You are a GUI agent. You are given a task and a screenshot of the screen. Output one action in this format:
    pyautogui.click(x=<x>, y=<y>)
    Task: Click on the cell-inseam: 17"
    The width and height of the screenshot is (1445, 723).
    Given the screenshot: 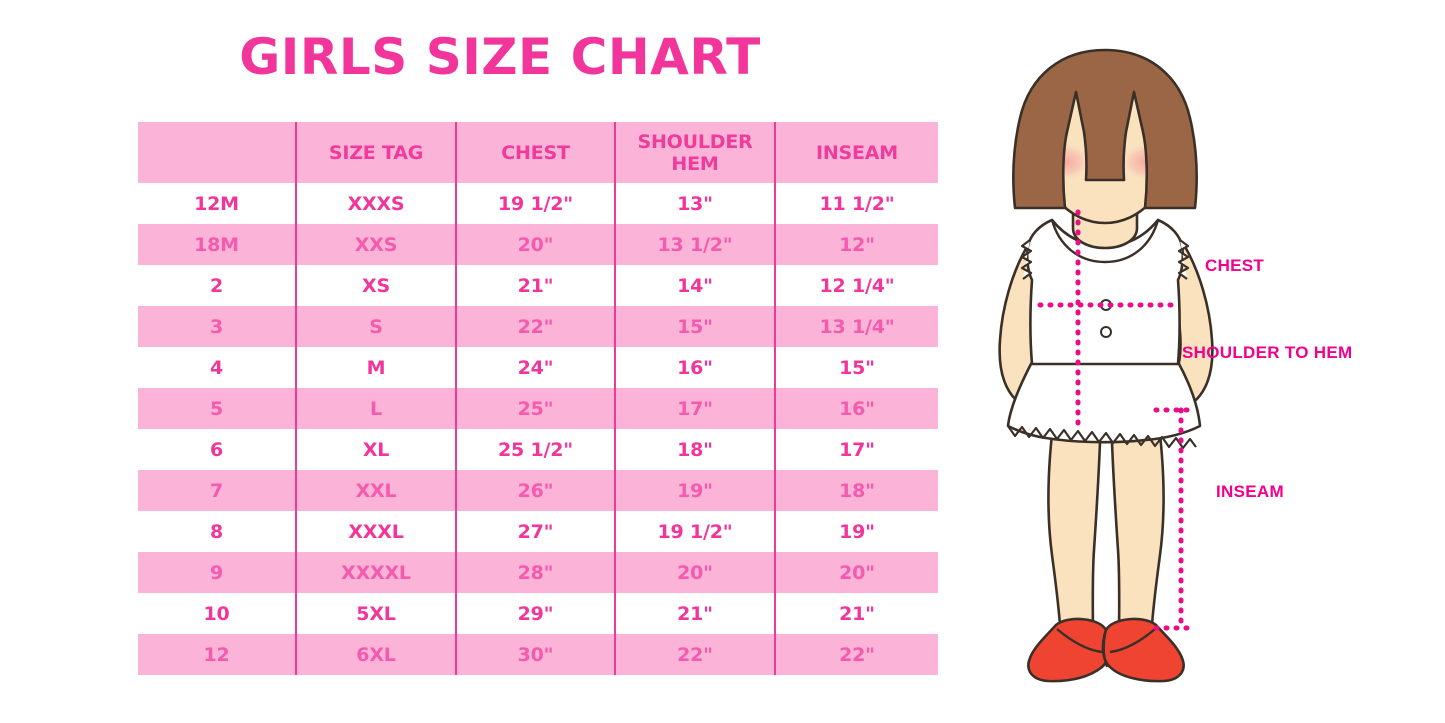 What is the action you would take?
    pyautogui.click(x=856, y=449)
    